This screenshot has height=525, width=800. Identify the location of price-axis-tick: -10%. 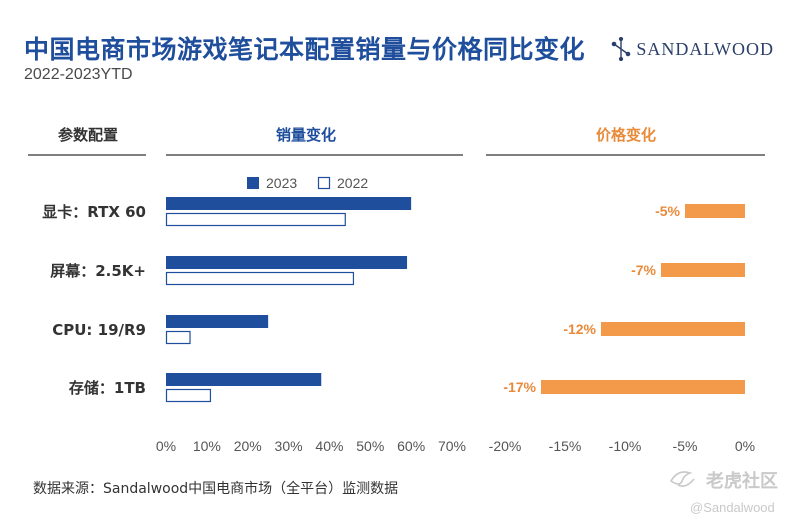
(625, 446).